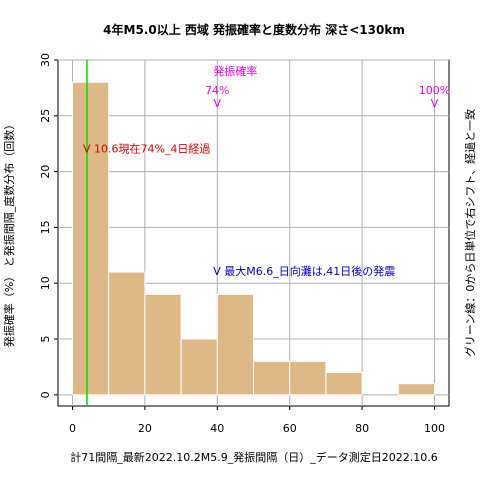  Describe the element at coordinates (72, 428) in the screenshot. I see `x-tick-label-0: 0` at that location.